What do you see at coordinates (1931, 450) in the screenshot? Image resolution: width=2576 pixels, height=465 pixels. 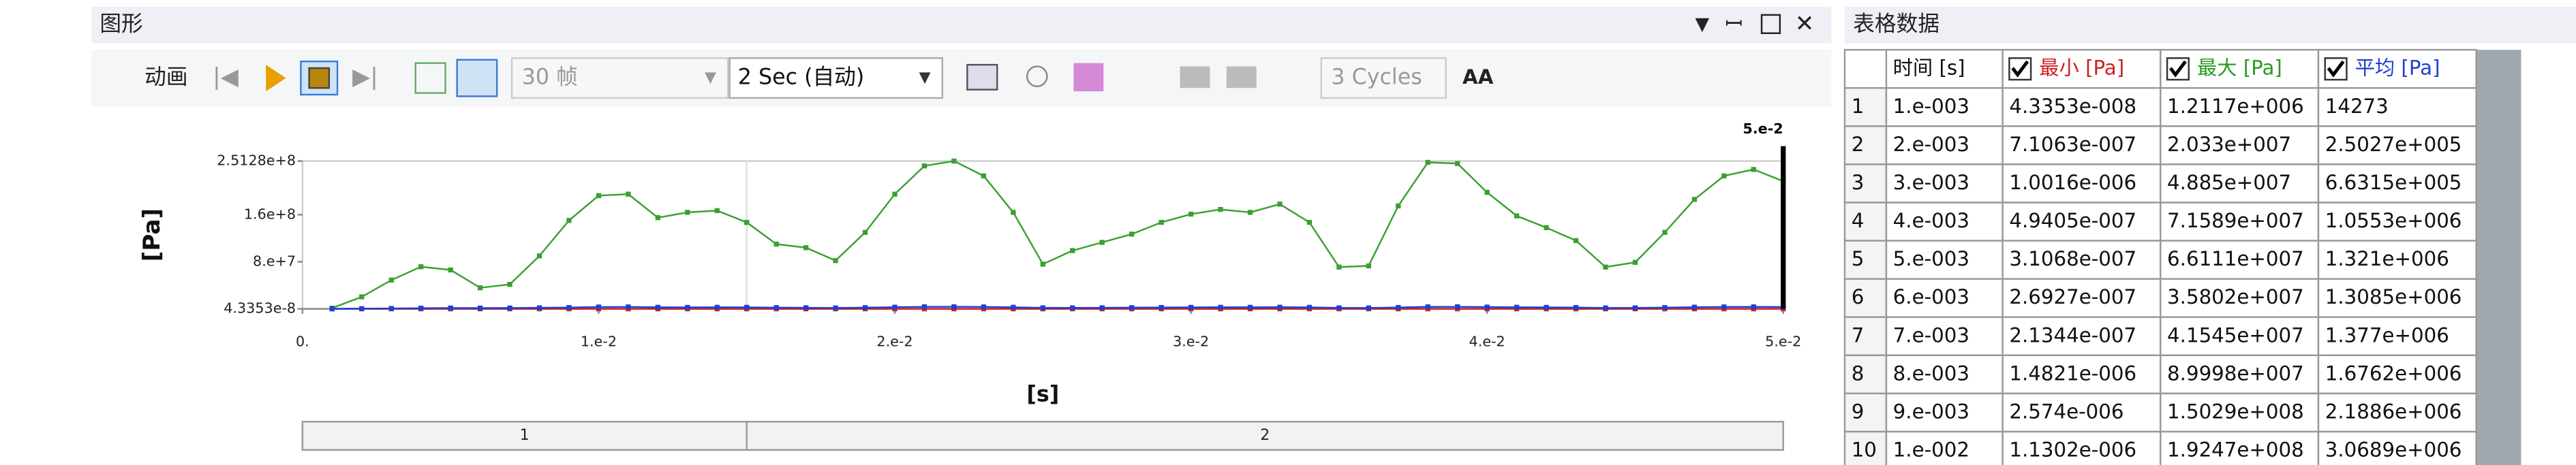 I see `cell-text: 1.e-002` at bounding box center [1931, 450].